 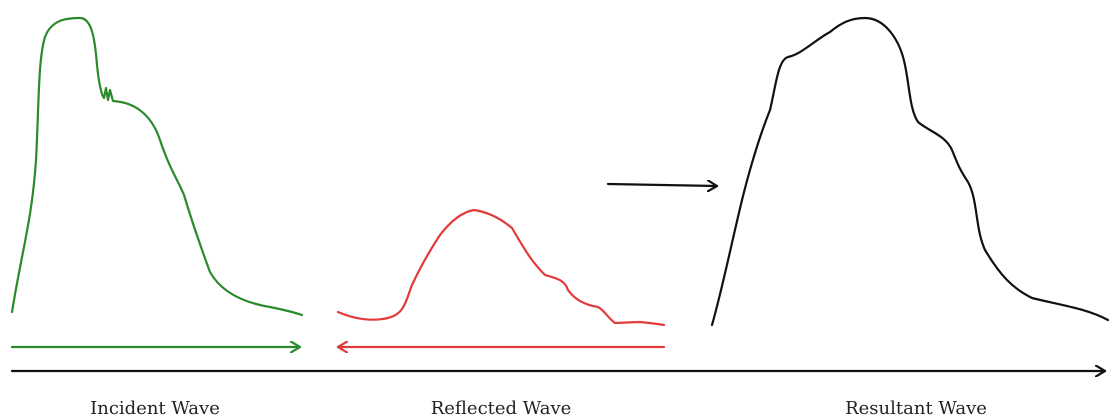 I want to click on combine-arrow, so click(x=662, y=185).